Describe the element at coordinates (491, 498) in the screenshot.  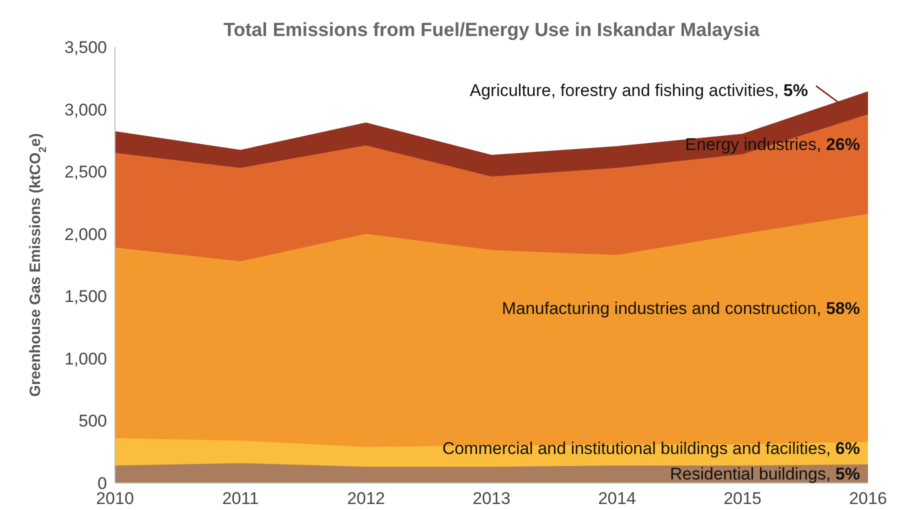
I see `x-tick-label: 2013` at that location.